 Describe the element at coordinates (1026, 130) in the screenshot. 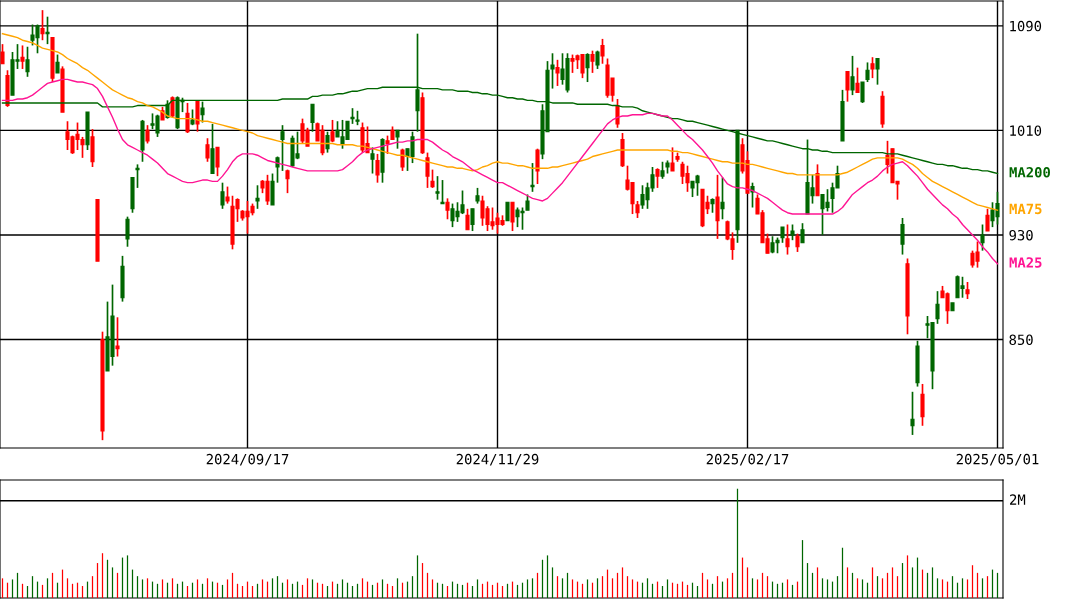

I see `y-tick-label: 1010` at that location.